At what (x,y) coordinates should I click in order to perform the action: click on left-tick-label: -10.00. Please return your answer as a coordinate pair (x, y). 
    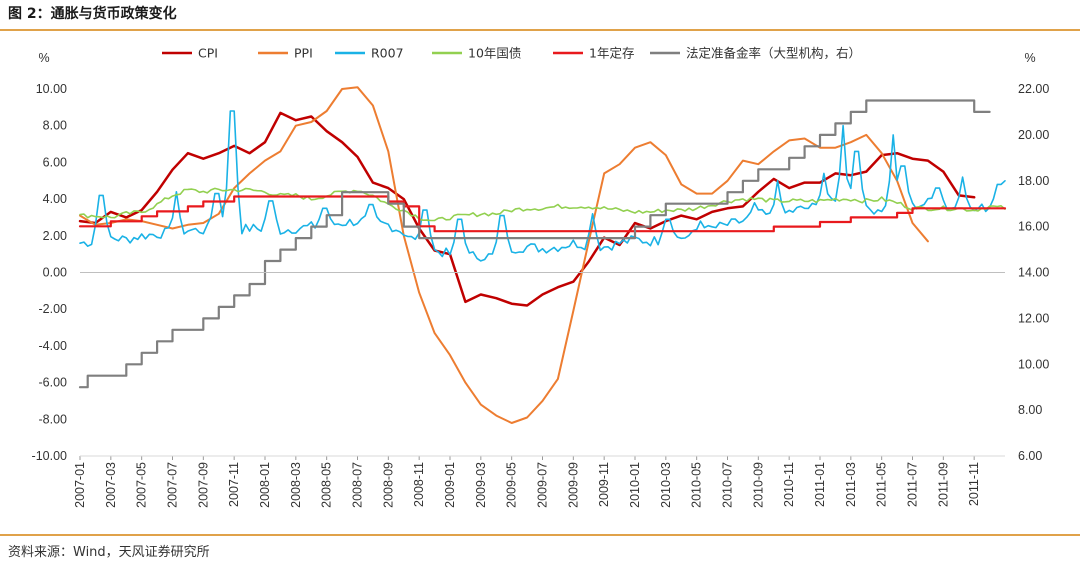
    Looking at the image, I should click on (49, 456).